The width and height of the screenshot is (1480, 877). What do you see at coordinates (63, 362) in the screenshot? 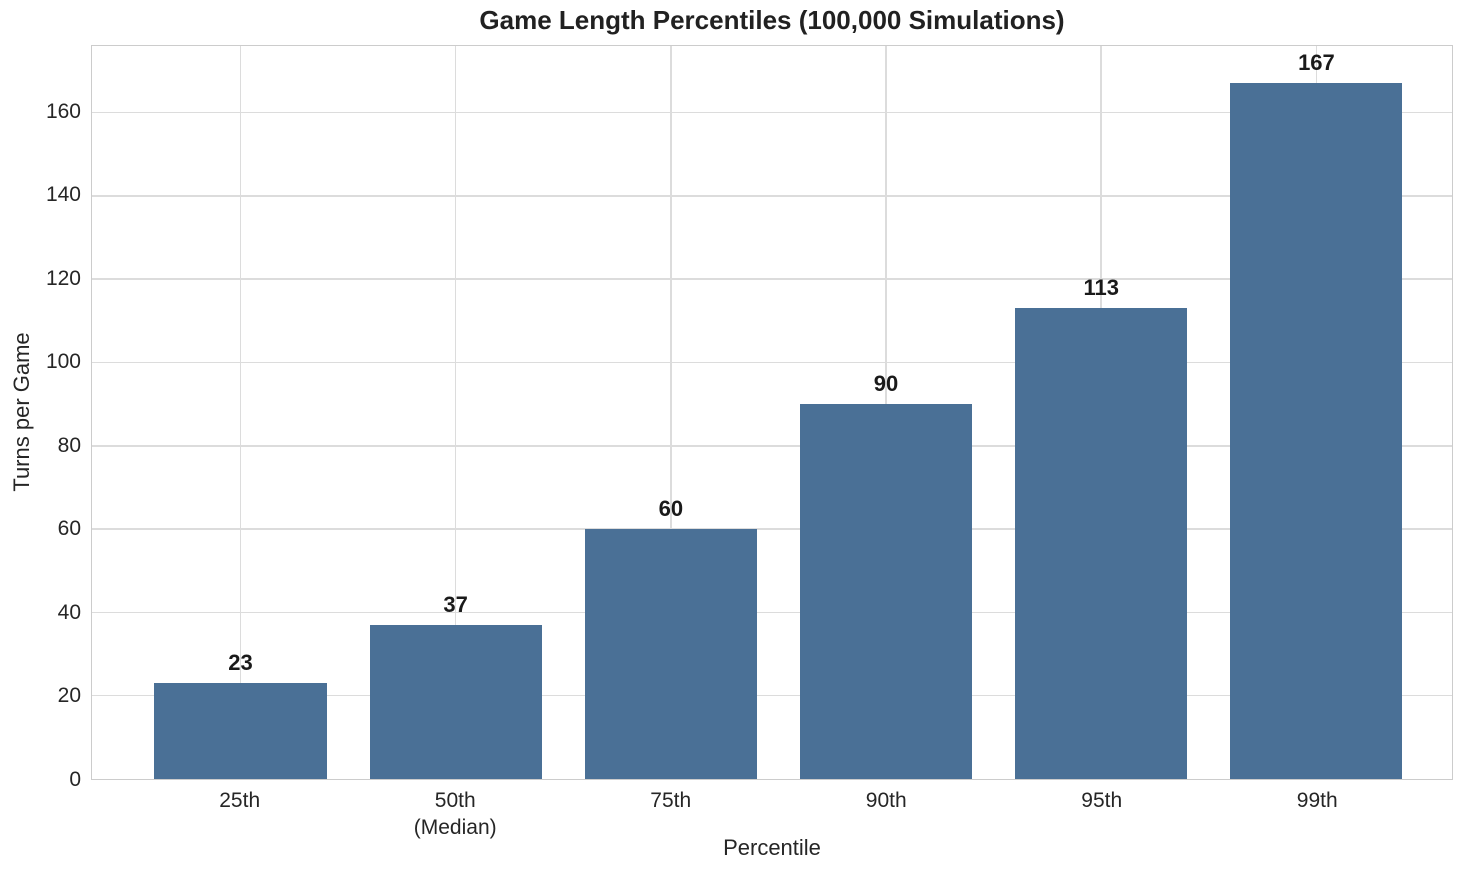
I see `y-tick-label: 100` at bounding box center [63, 362].